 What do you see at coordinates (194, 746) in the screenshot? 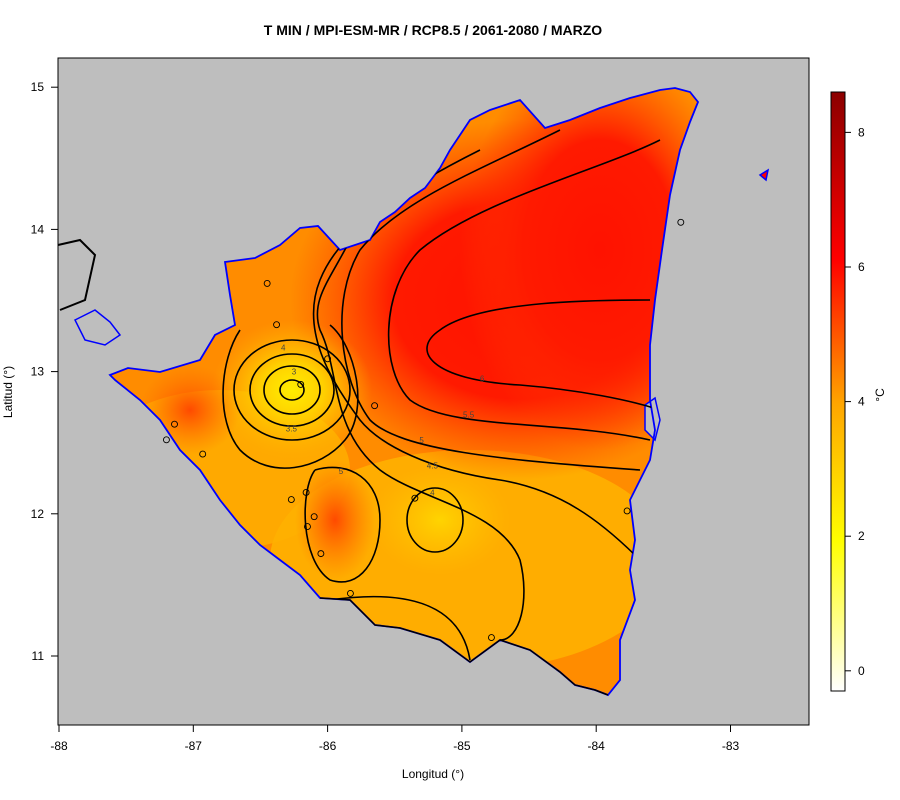
I see `x-tick-label: -87` at bounding box center [194, 746].